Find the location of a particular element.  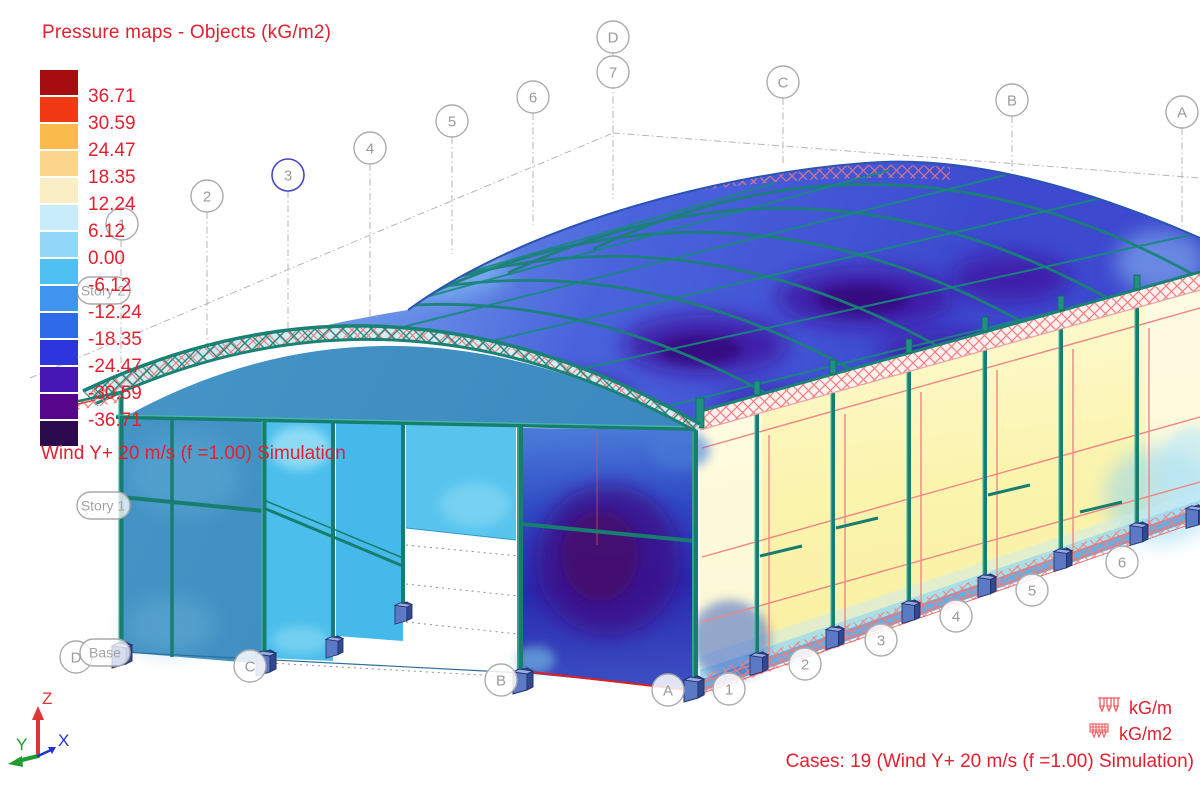

legend-value: -6.12 is located at coordinates (110, 285).